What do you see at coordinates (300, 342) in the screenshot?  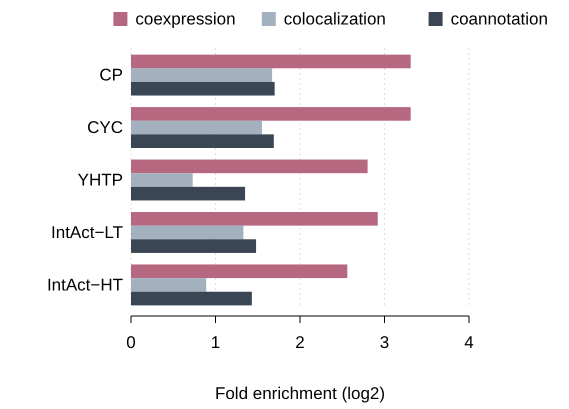 I see `x-tick-label: 2` at bounding box center [300, 342].